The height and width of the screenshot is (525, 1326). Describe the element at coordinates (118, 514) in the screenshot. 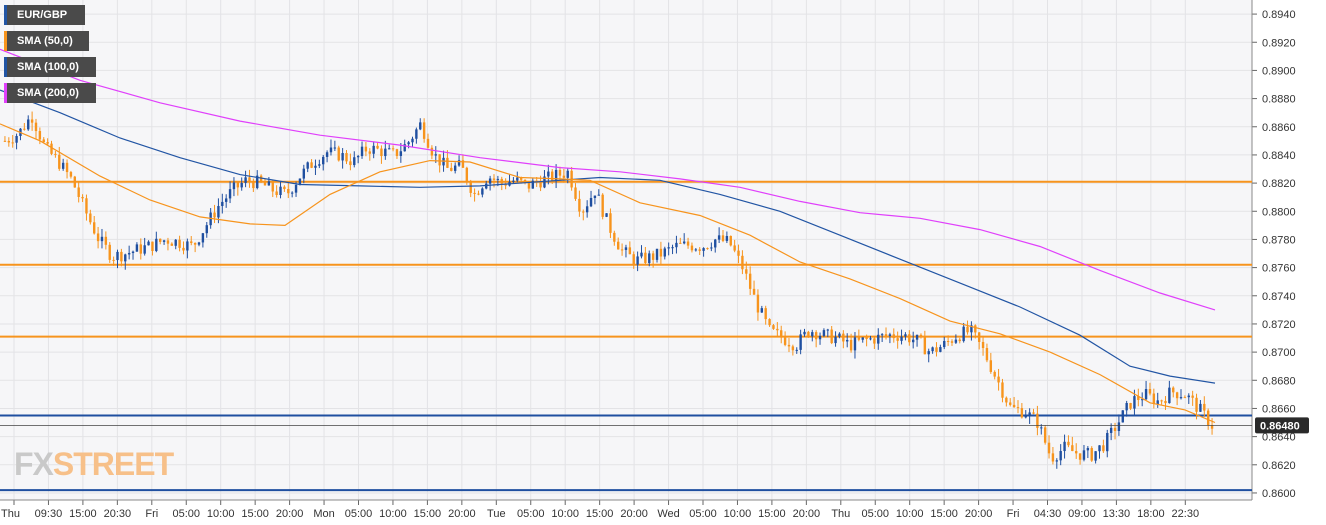

I see `x-tick-label: 20:30` at that location.